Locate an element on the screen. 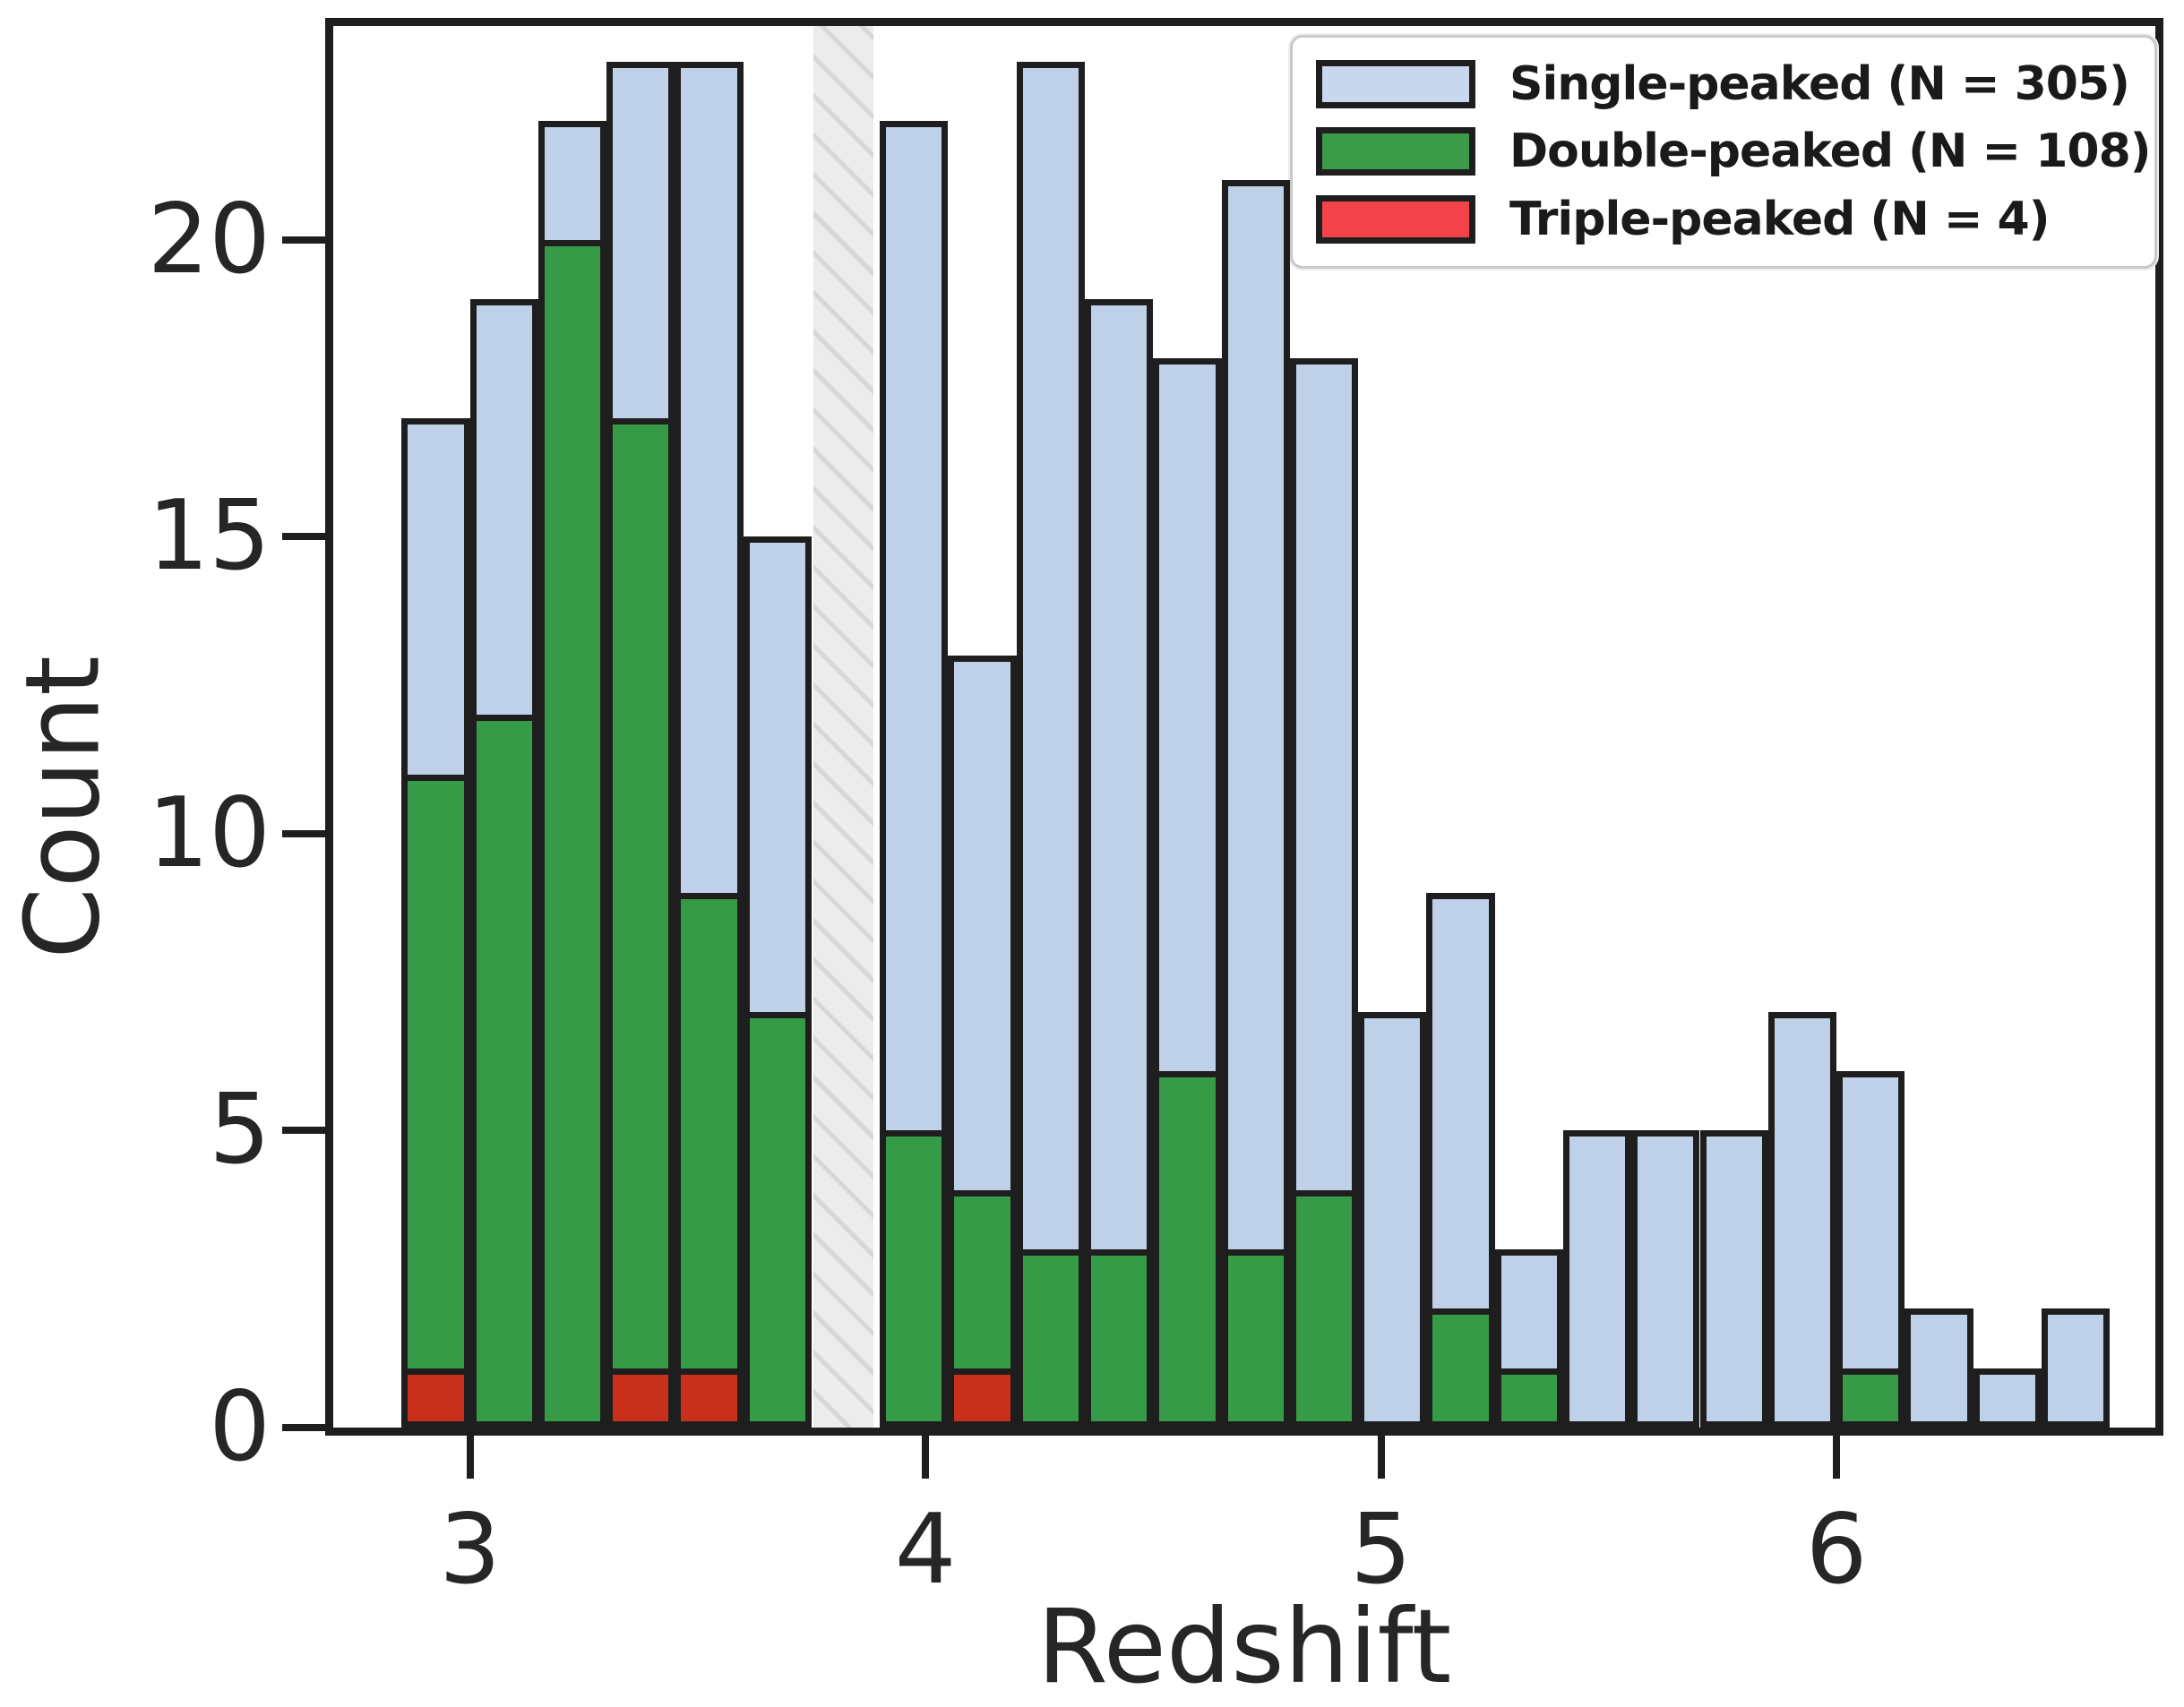 The height and width of the screenshot is (1707, 2184). legend-row-double: Double-peaked (N = 108) is located at coordinates (1734, 151).